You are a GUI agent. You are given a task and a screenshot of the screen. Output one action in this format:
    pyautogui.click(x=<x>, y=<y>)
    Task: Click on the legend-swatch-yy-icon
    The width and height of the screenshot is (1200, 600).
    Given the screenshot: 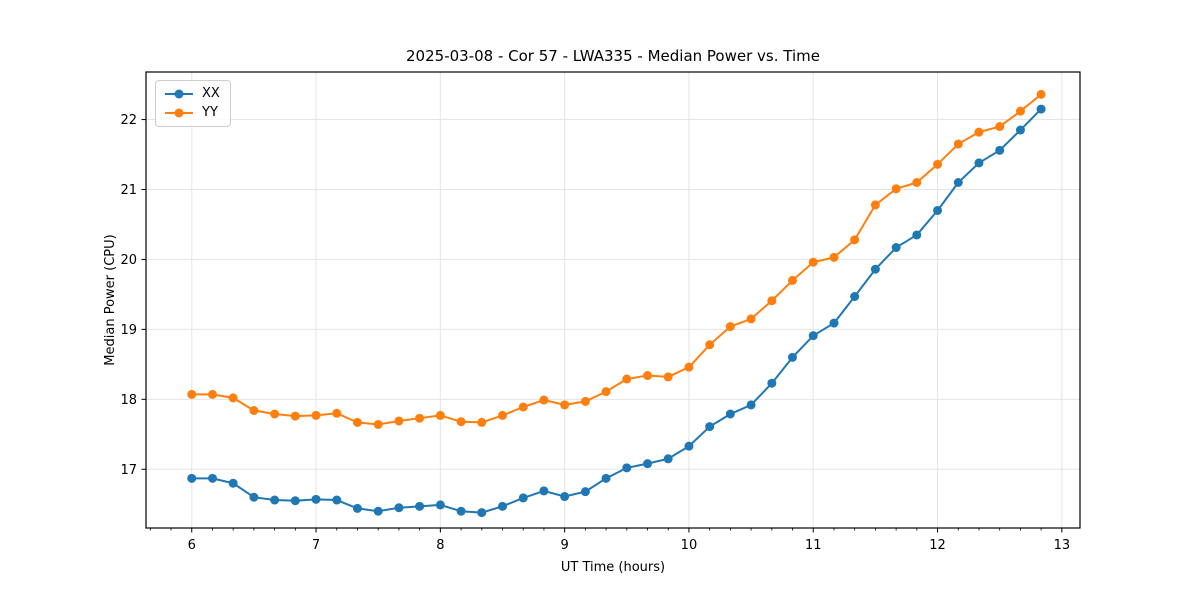 What is the action you would take?
    pyautogui.click(x=179, y=113)
    